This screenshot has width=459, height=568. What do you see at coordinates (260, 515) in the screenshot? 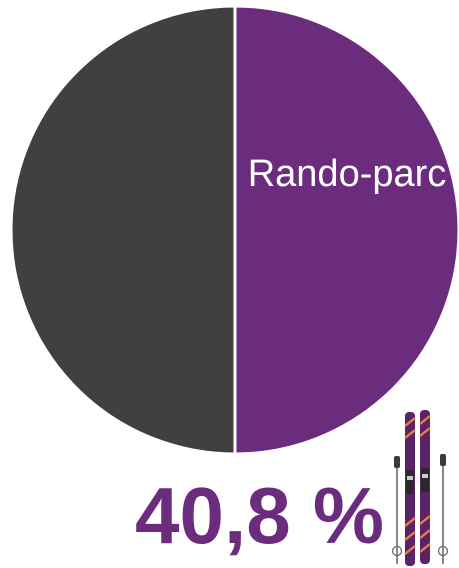
I see `callout-percentage: 40,8 %` at bounding box center [260, 515].